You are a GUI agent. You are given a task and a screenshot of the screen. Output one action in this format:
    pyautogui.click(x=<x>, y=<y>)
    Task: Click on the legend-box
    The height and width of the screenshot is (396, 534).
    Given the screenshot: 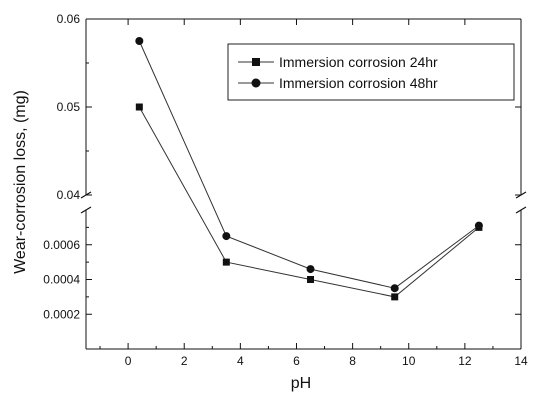 What is the action you would take?
    pyautogui.click(x=371, y=72)
    